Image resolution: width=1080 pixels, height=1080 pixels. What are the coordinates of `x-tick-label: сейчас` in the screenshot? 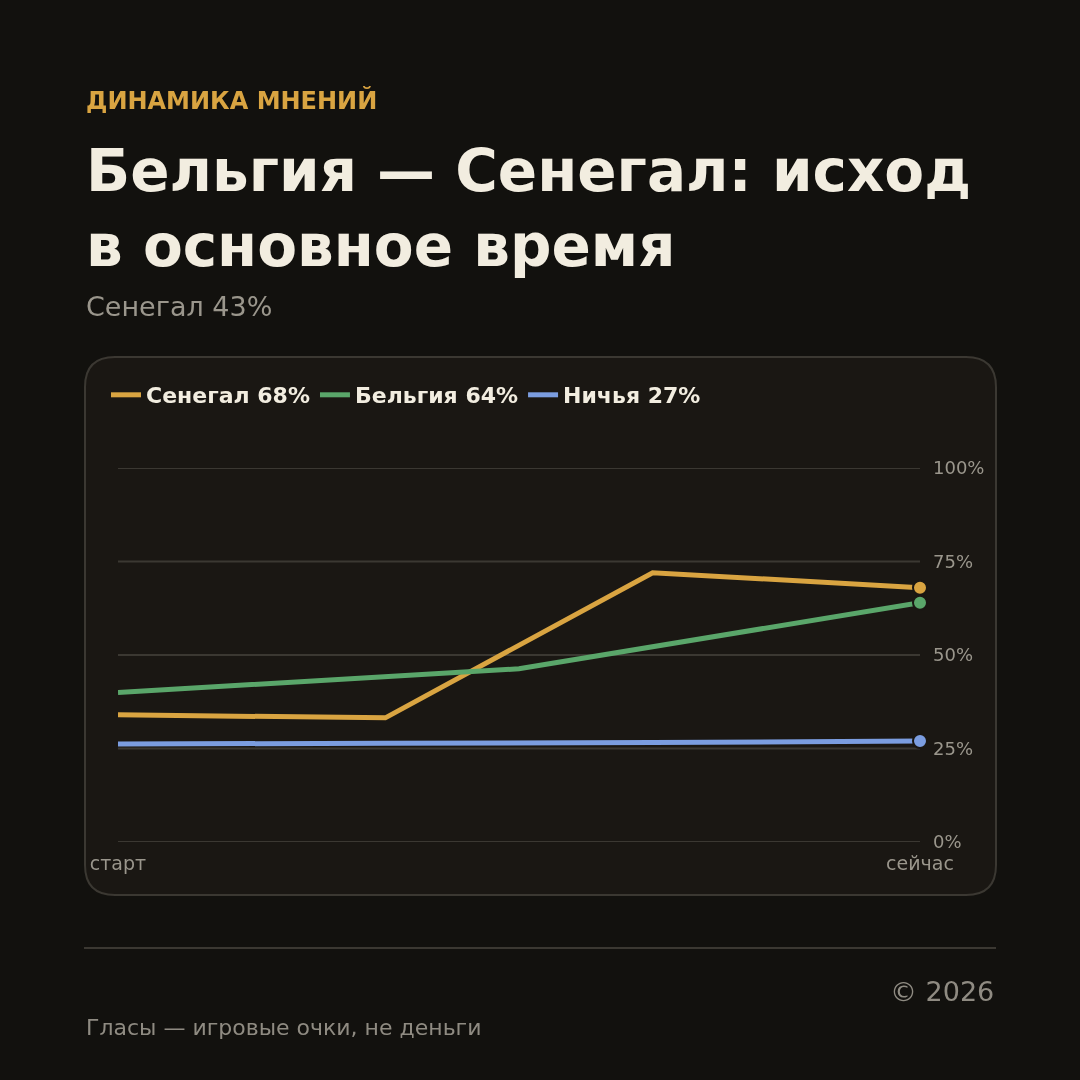 It's located at (920, 863).